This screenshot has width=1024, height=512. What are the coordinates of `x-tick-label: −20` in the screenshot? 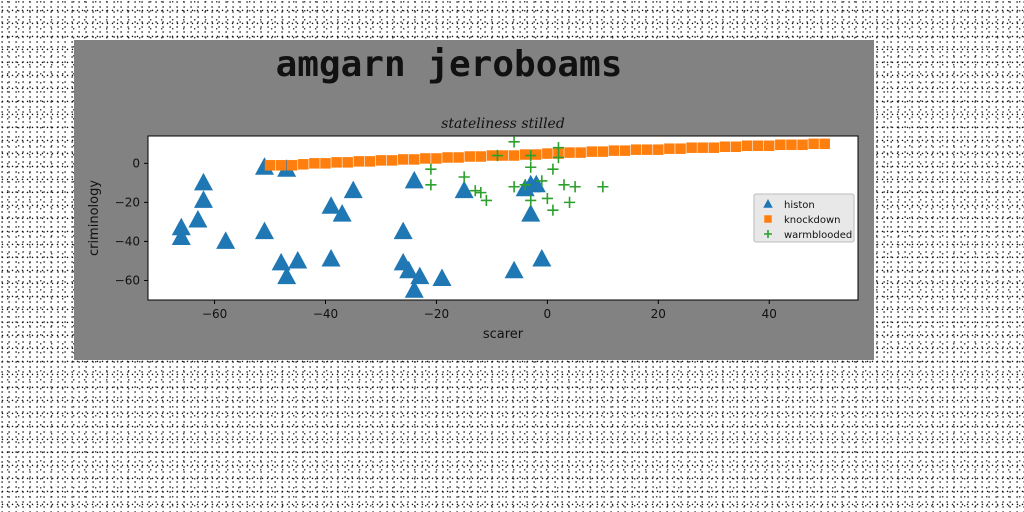 It's located at (436, 314).